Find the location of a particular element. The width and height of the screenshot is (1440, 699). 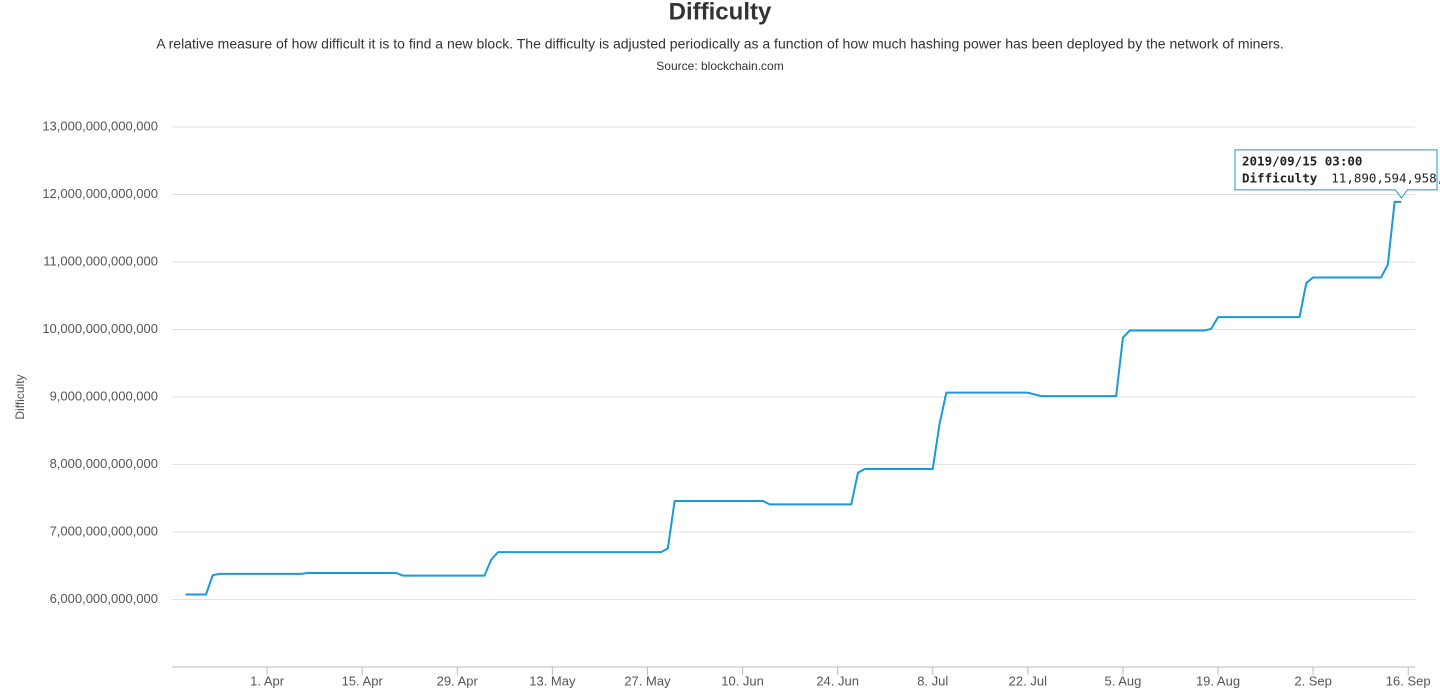

tooltip-box is located at coordinates (1336, 174).